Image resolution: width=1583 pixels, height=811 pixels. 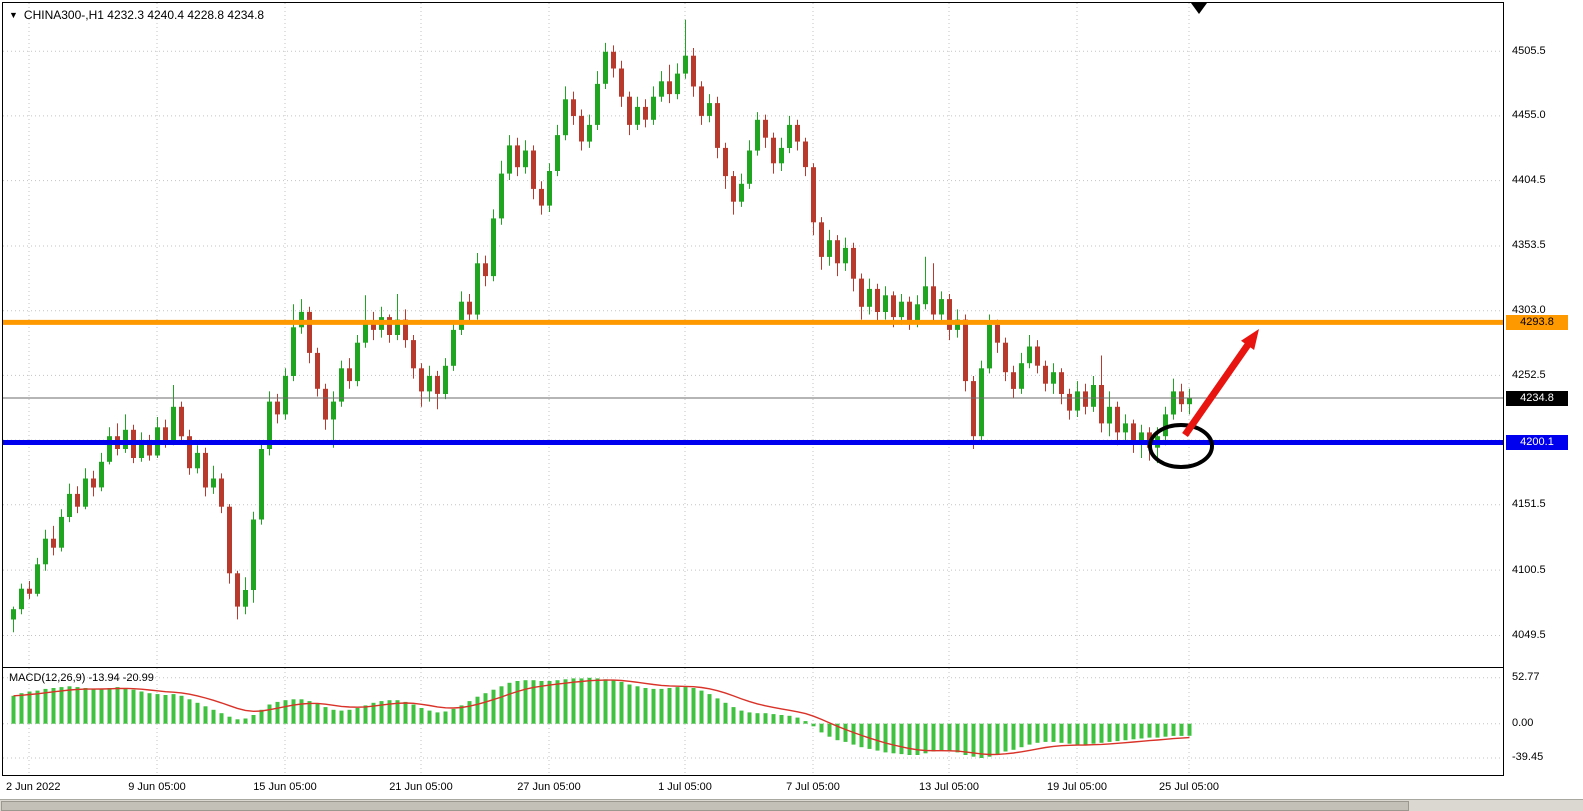 What do you see at coordinates (33, 787) in the screenshot?
I see `time-axis-label: 2 Jun 2022` at bounding box center [33, 787].